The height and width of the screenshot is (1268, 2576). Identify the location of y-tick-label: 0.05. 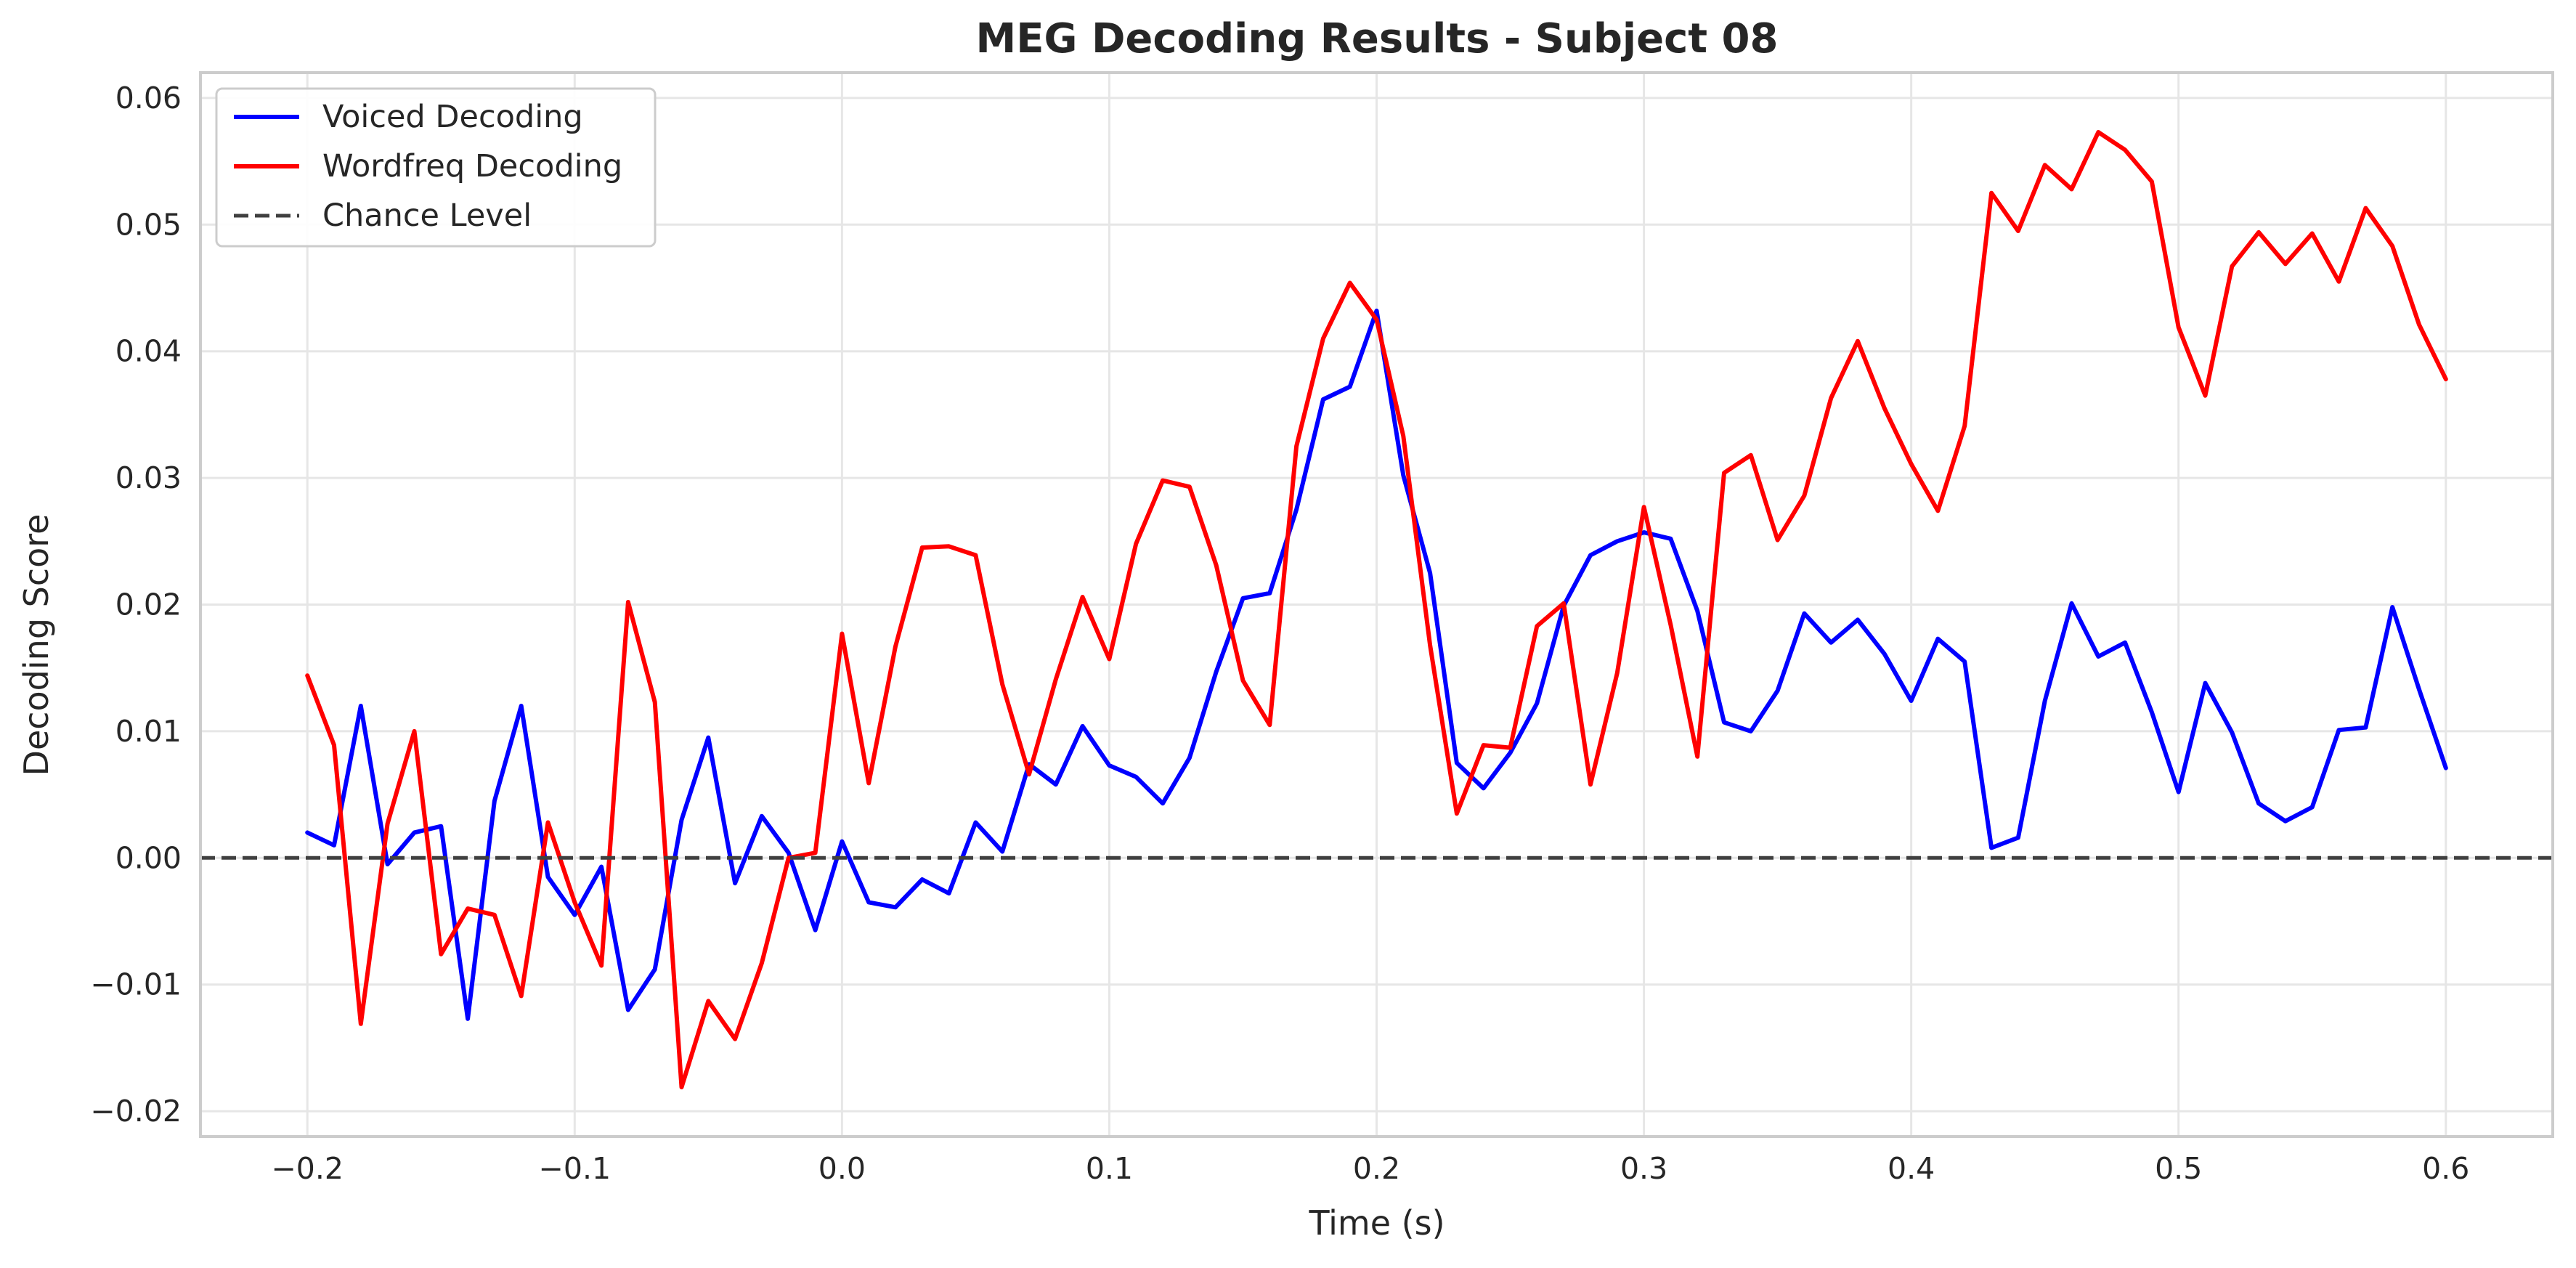
(148, 225).